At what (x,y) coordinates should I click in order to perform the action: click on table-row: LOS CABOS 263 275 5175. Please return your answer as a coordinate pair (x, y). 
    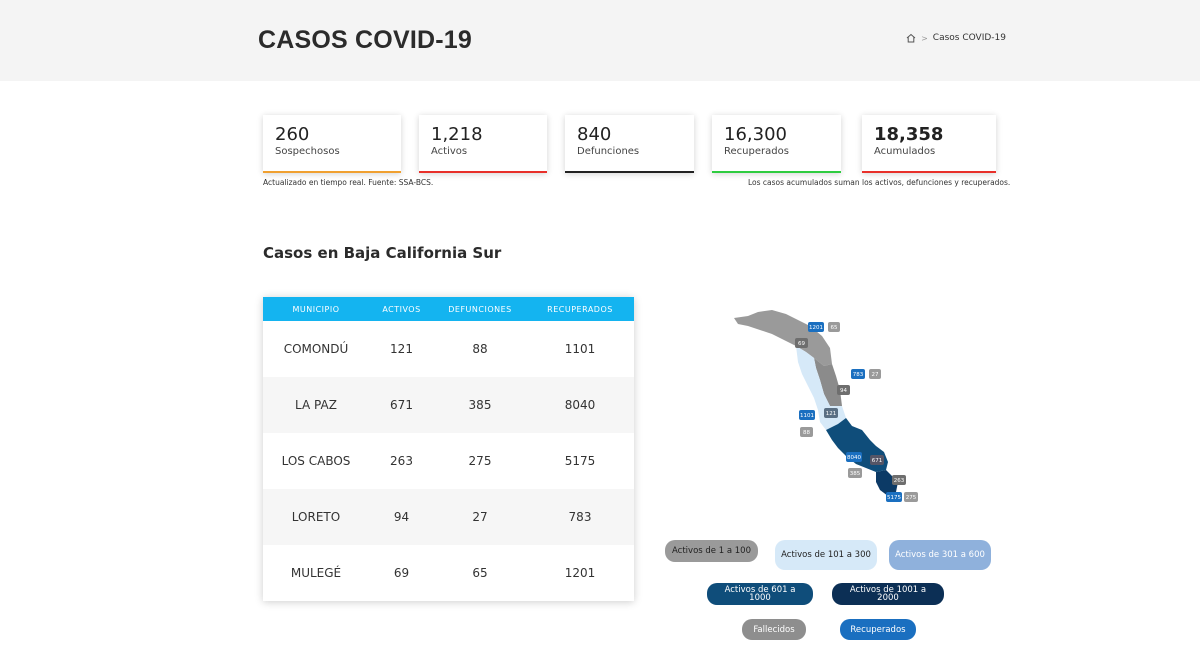
    Looking at the image, I should click on (448, 461).